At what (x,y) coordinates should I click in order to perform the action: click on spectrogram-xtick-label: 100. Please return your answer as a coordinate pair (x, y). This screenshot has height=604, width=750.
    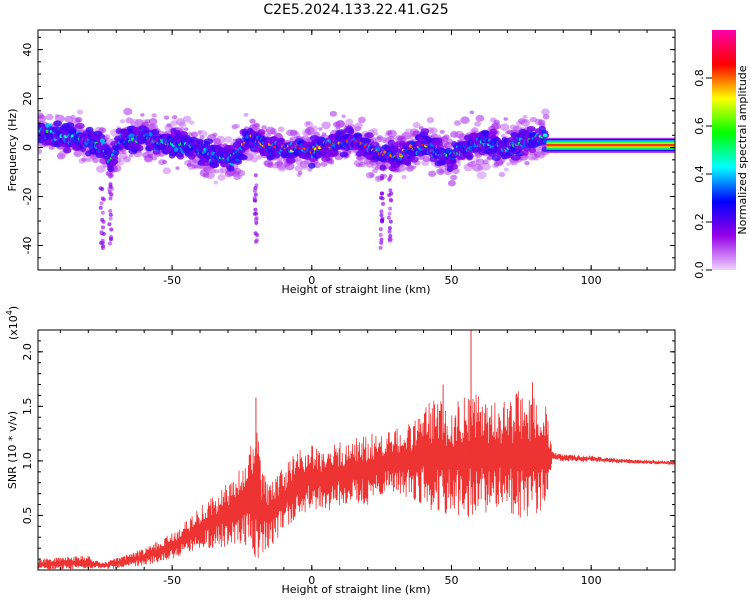
    Looking at the image, I should click on (591, 280).